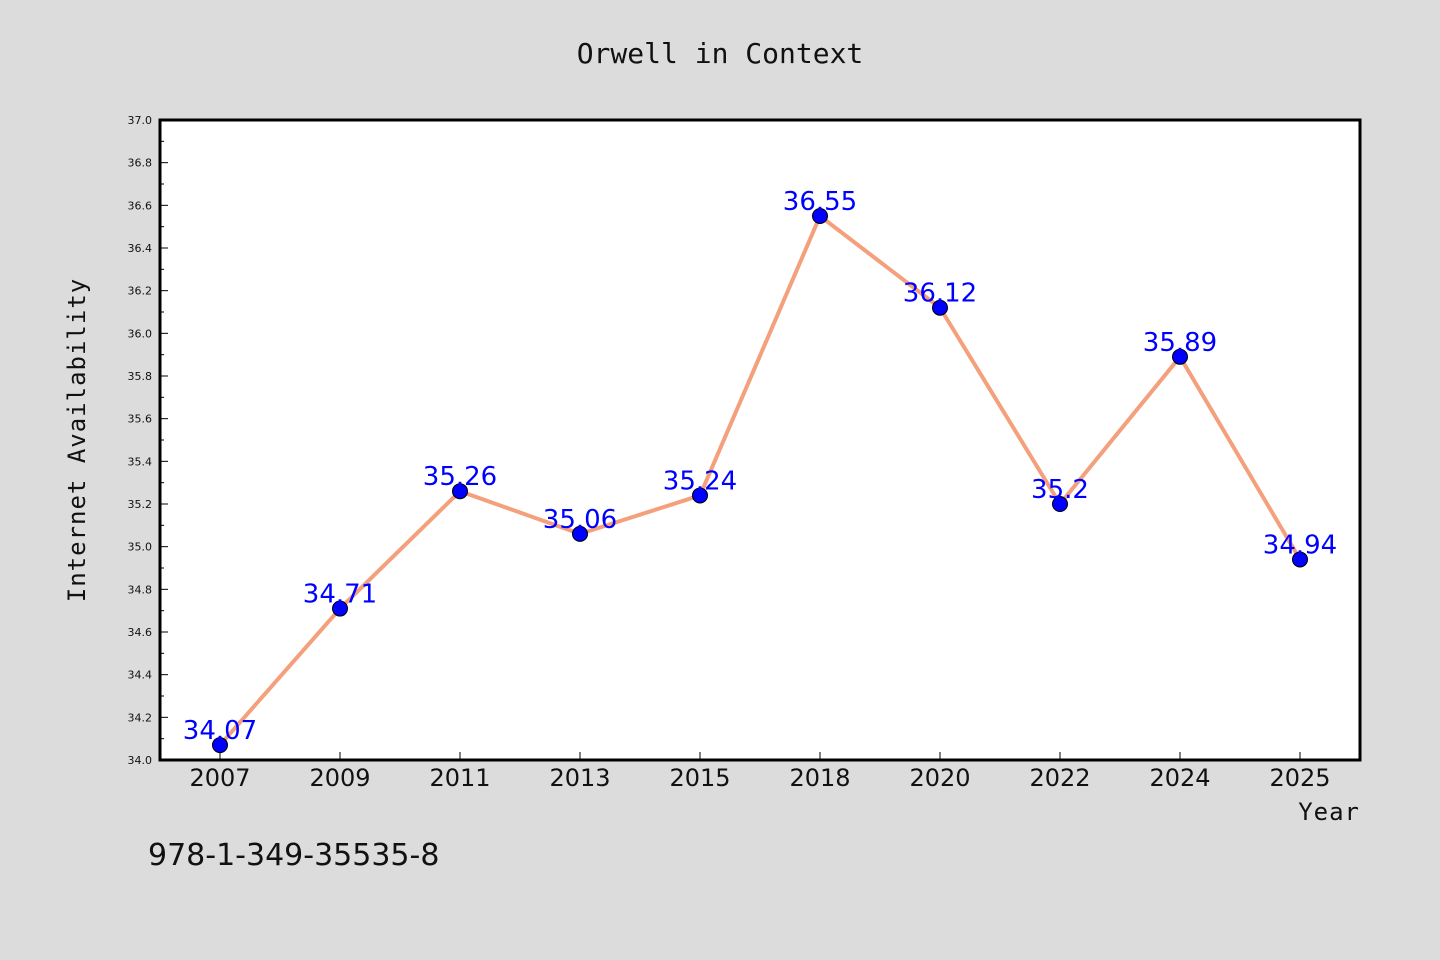  I want to click on y-tick-label: 36.6, so click(140, 205).